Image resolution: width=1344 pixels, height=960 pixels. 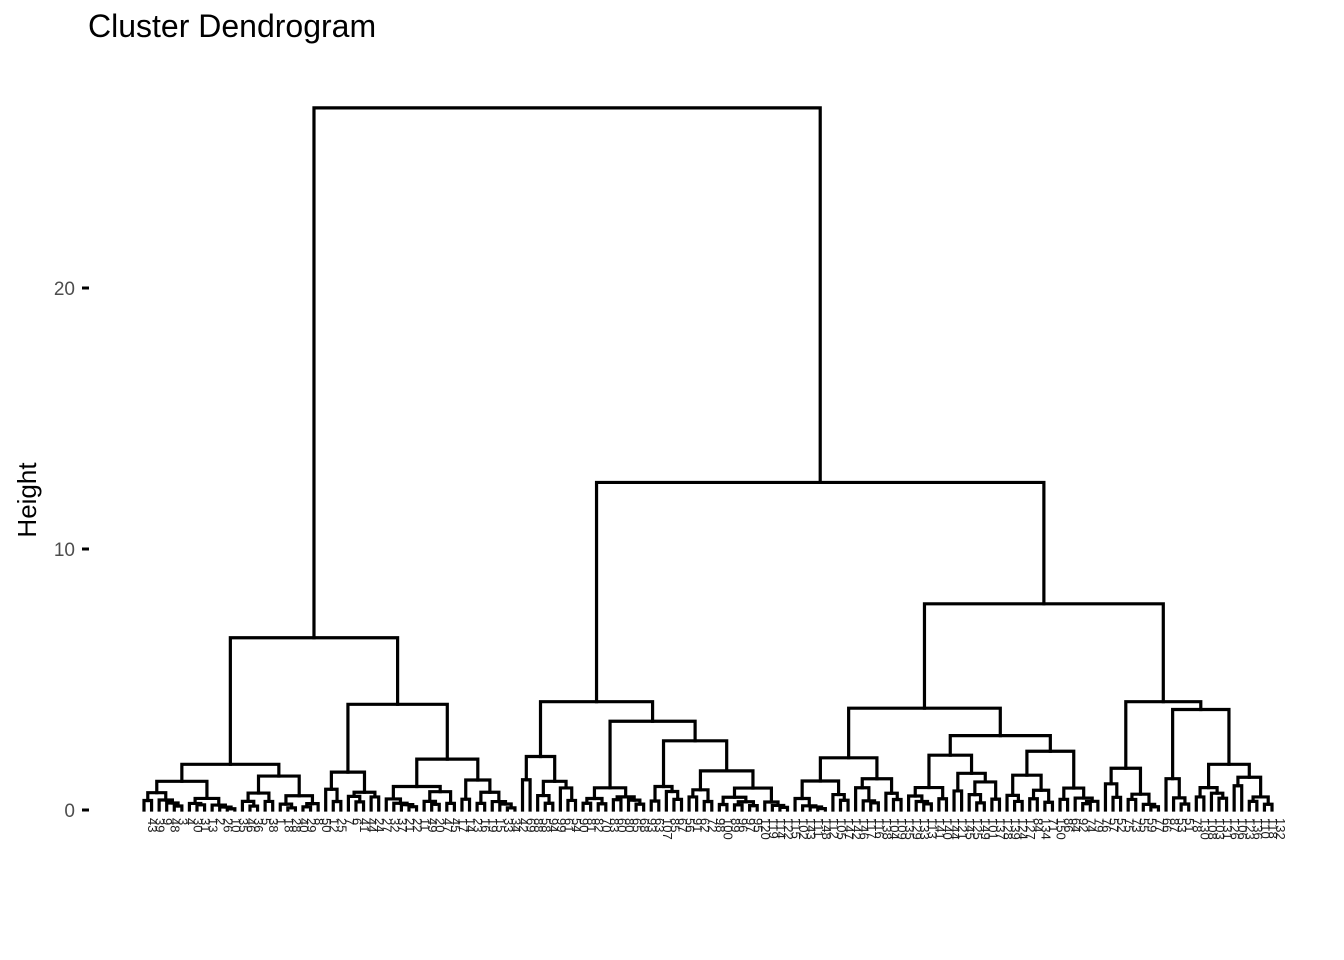 What do you see at coordinates (1015, 829) in the screenshot?
I see `leaf-label-139: 139` at bounding box center [1015, 829].